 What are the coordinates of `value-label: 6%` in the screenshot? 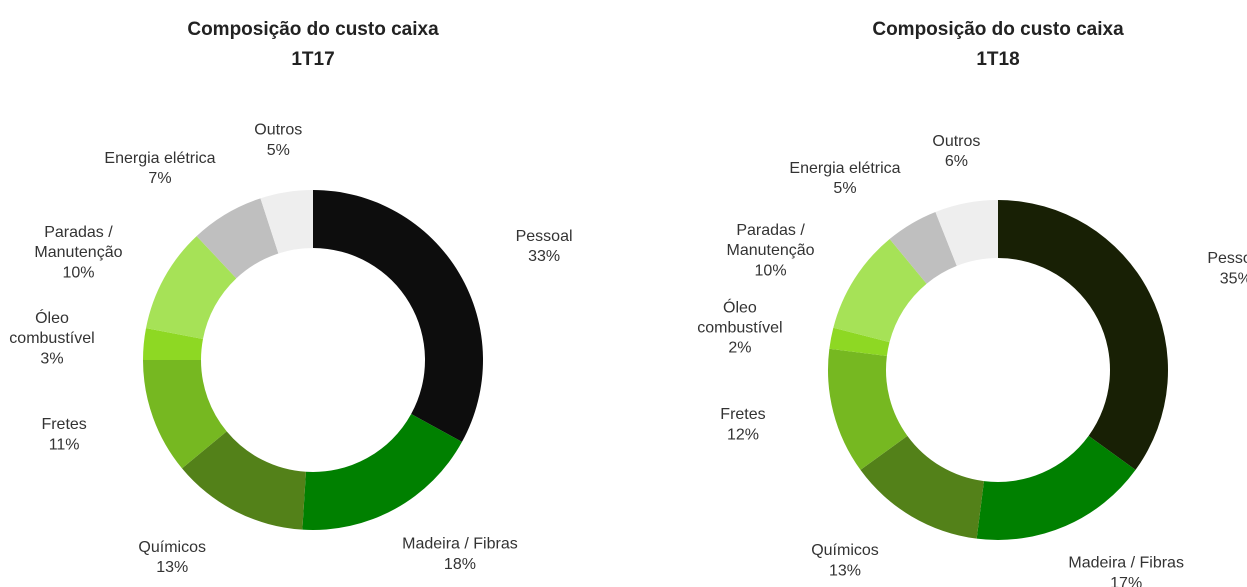 It's located at (956, 161).